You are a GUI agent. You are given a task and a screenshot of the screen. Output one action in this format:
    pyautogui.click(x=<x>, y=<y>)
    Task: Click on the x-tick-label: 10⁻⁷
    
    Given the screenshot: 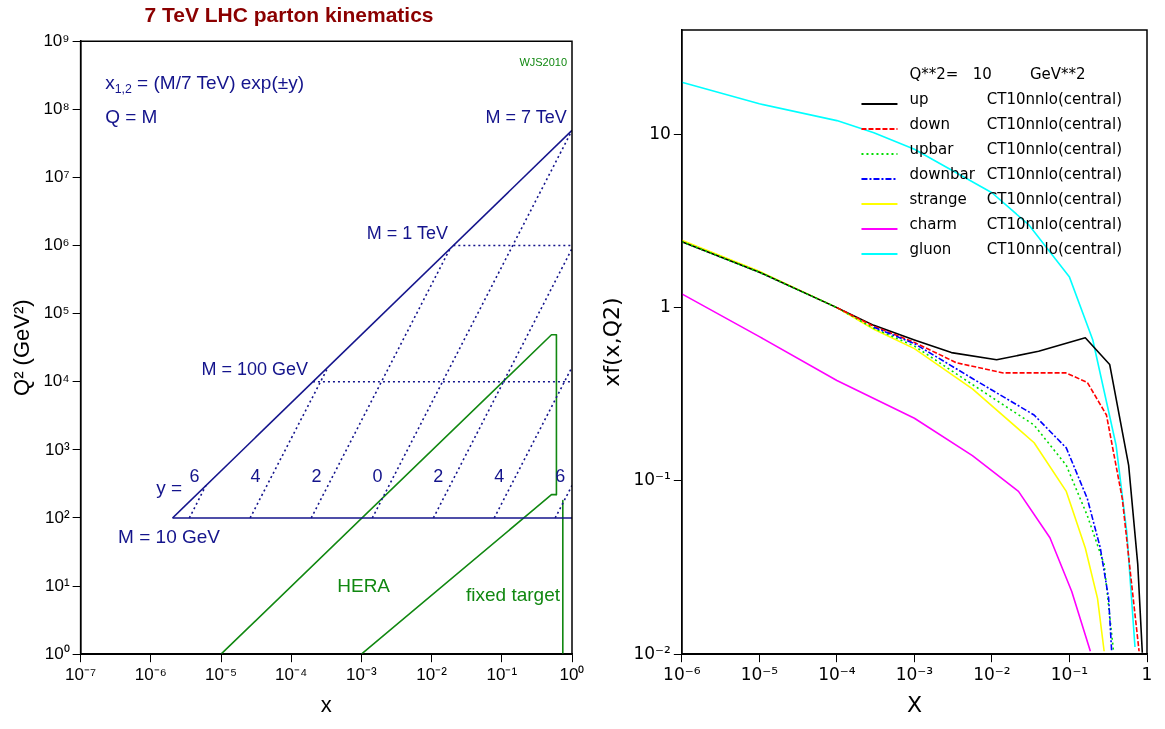 What is the action you would take?
    pyautogui.click(x=81, y=675)
    